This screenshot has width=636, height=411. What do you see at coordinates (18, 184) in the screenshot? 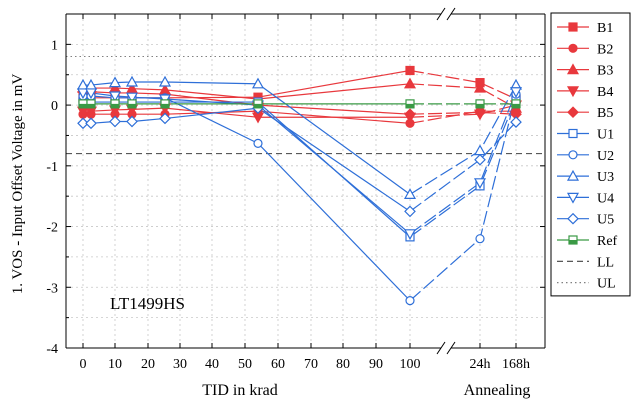
I see `y-axis-label: 1. VOS - Input Offset Voltage in mV` at bounding box center [18, 184].